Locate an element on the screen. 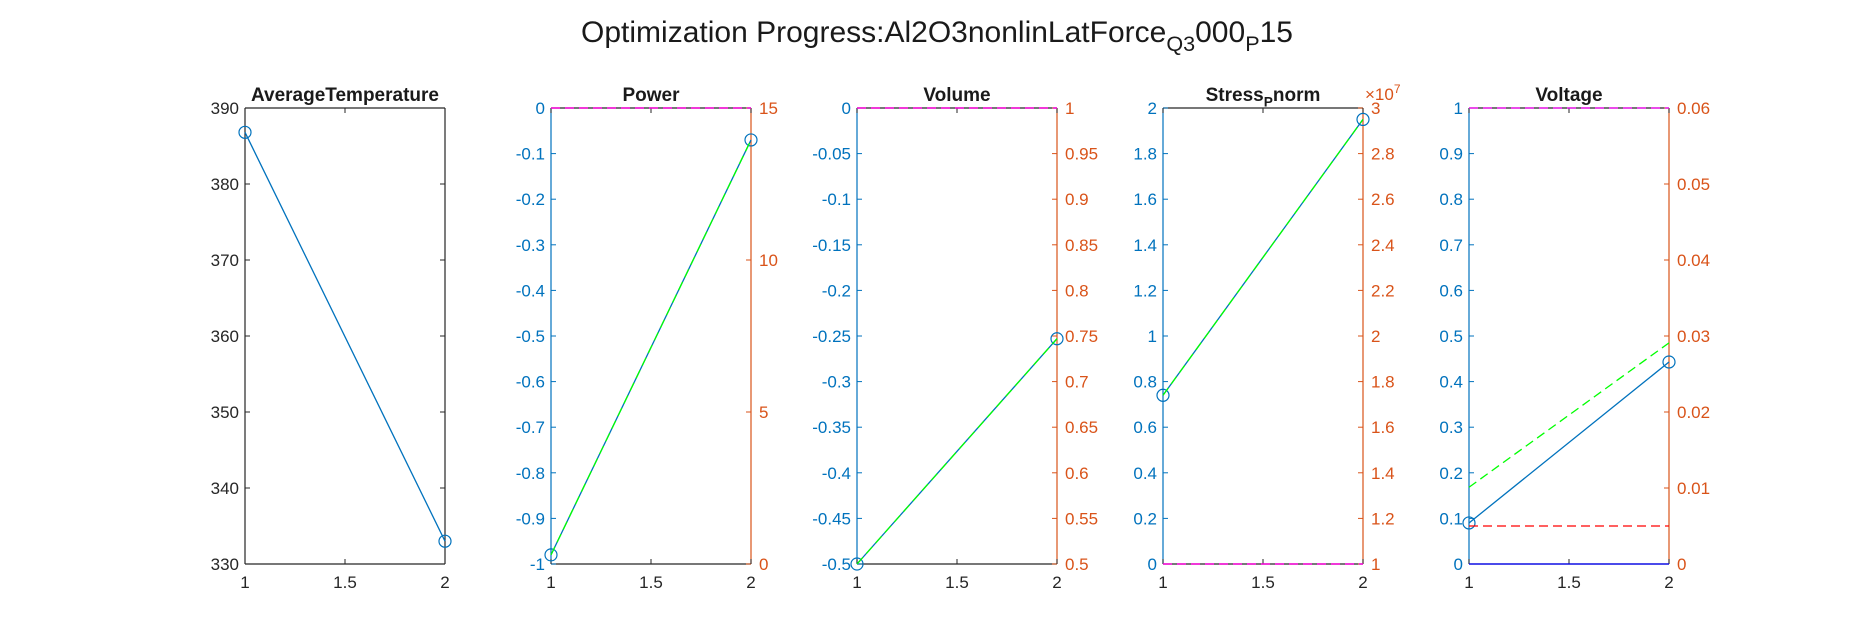 The width and height of the screenshot is (1875, 625). right-tick-label: 0.9 is located at coordinates (1077, 199).